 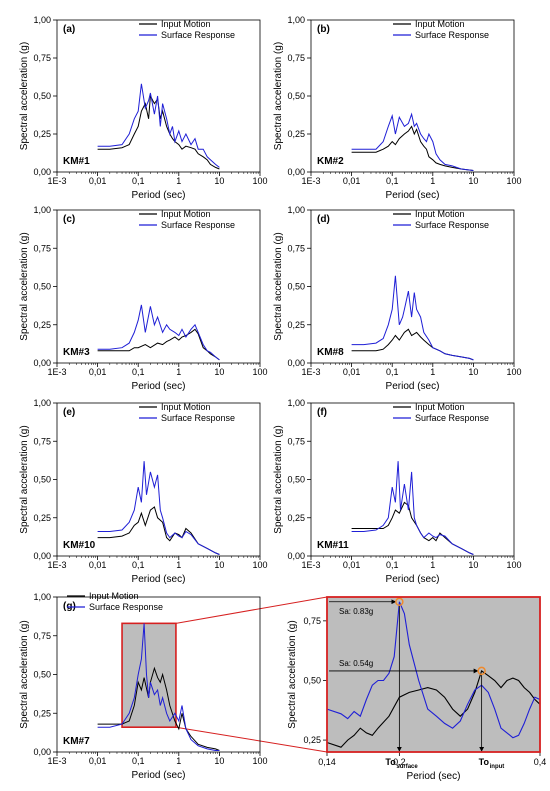 What do you see at coordinates (327, 762) in the screenshot?
I see `x-tick-label: 0,14` at bounding box center [327, 762].